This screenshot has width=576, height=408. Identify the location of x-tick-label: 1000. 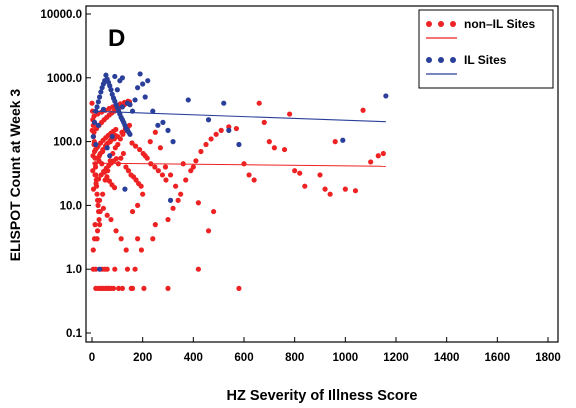
(346, 358).